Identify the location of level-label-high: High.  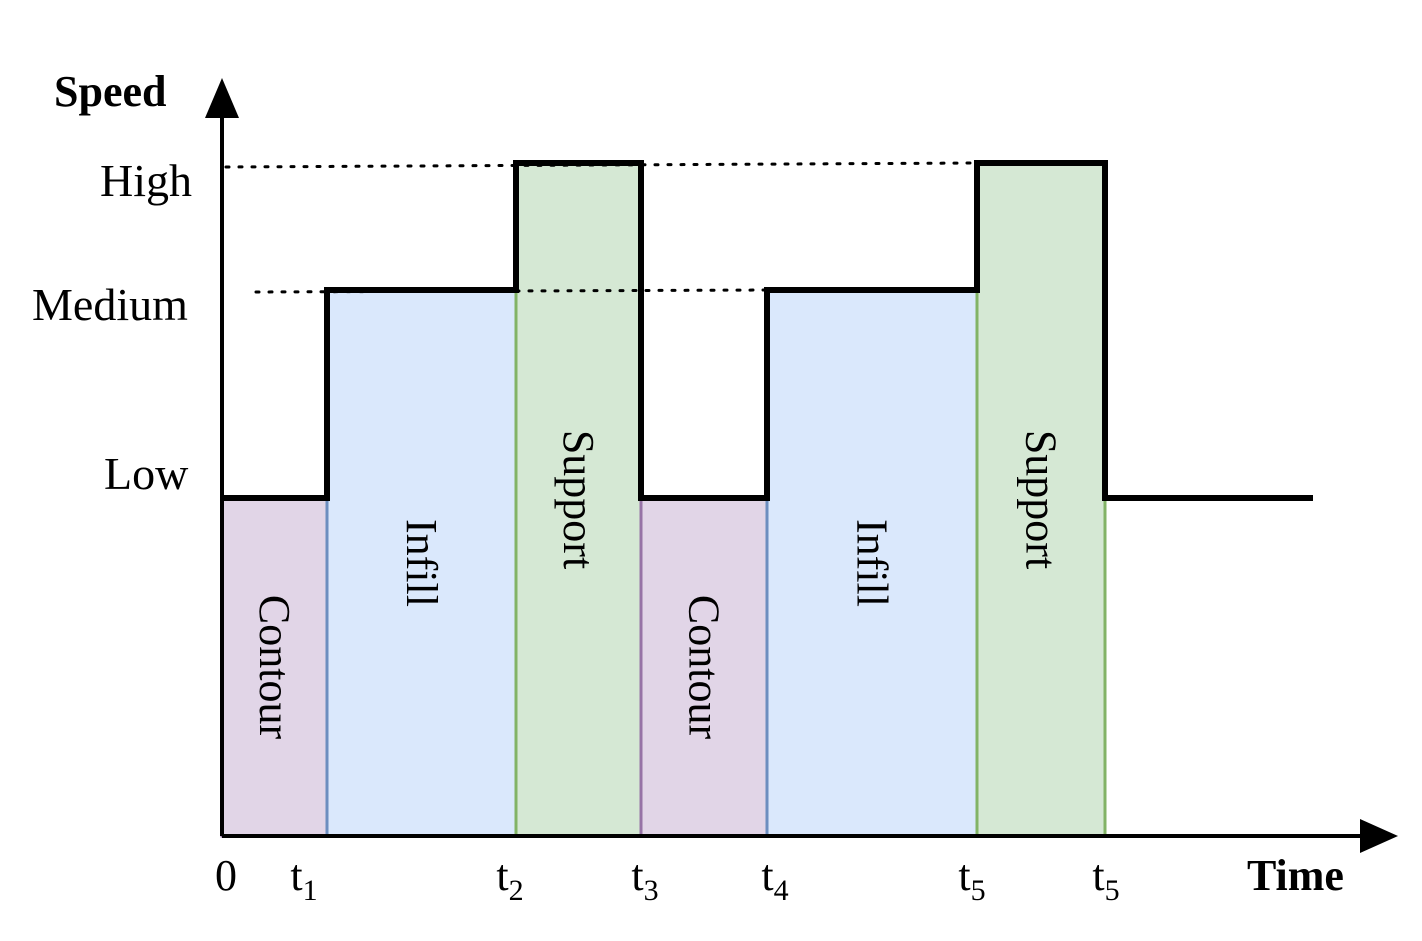
(146, 180).